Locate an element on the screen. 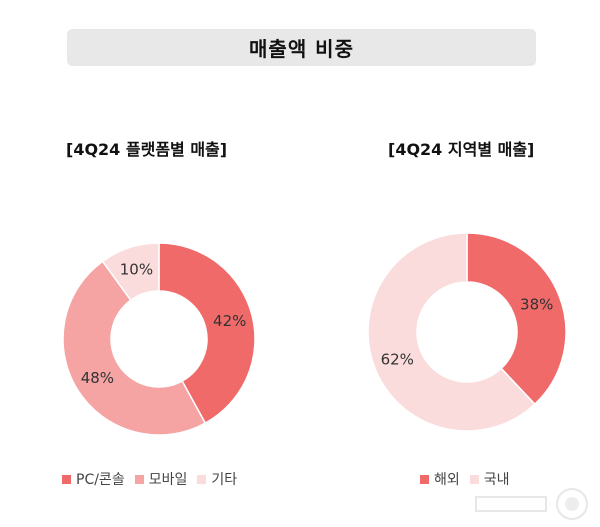 The image size is (600, 527). legend-label: 기타 is located at coordinates (224, 480).